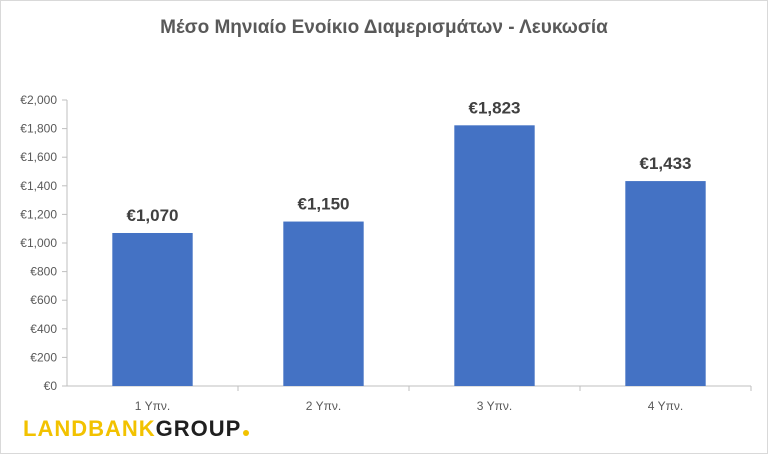 The image size is (768, 454). What do you see at coordinates (38, 243) in the screenshot?
I see `y-tick-label: €1,000` at bounding box center [38, 243].